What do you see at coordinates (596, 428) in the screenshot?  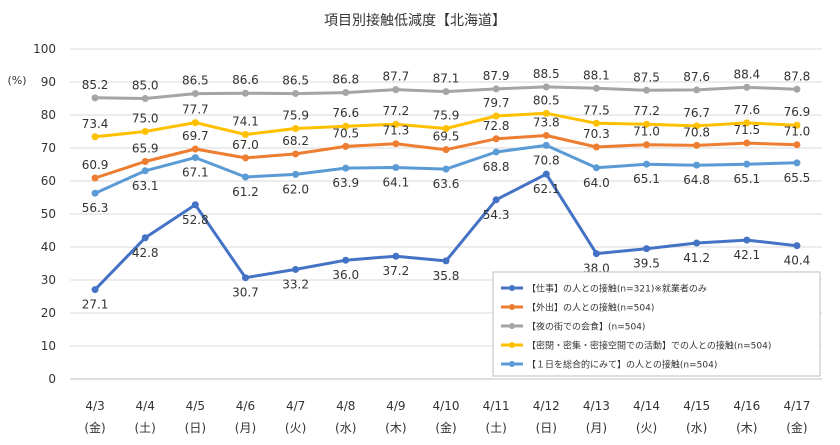 I see `x-tick-weekday: (月)` at bounding box center [596, 428].